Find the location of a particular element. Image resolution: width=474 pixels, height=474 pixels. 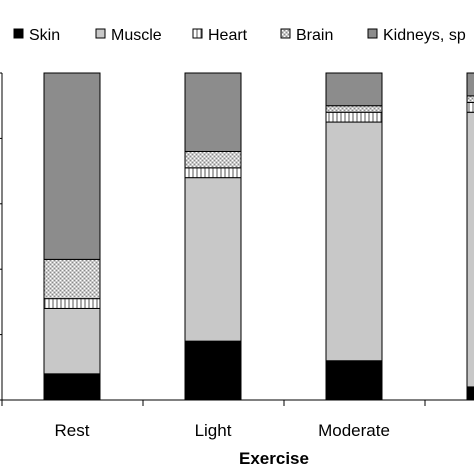

legend-swatch-brain is located at coordinates (285, 33).